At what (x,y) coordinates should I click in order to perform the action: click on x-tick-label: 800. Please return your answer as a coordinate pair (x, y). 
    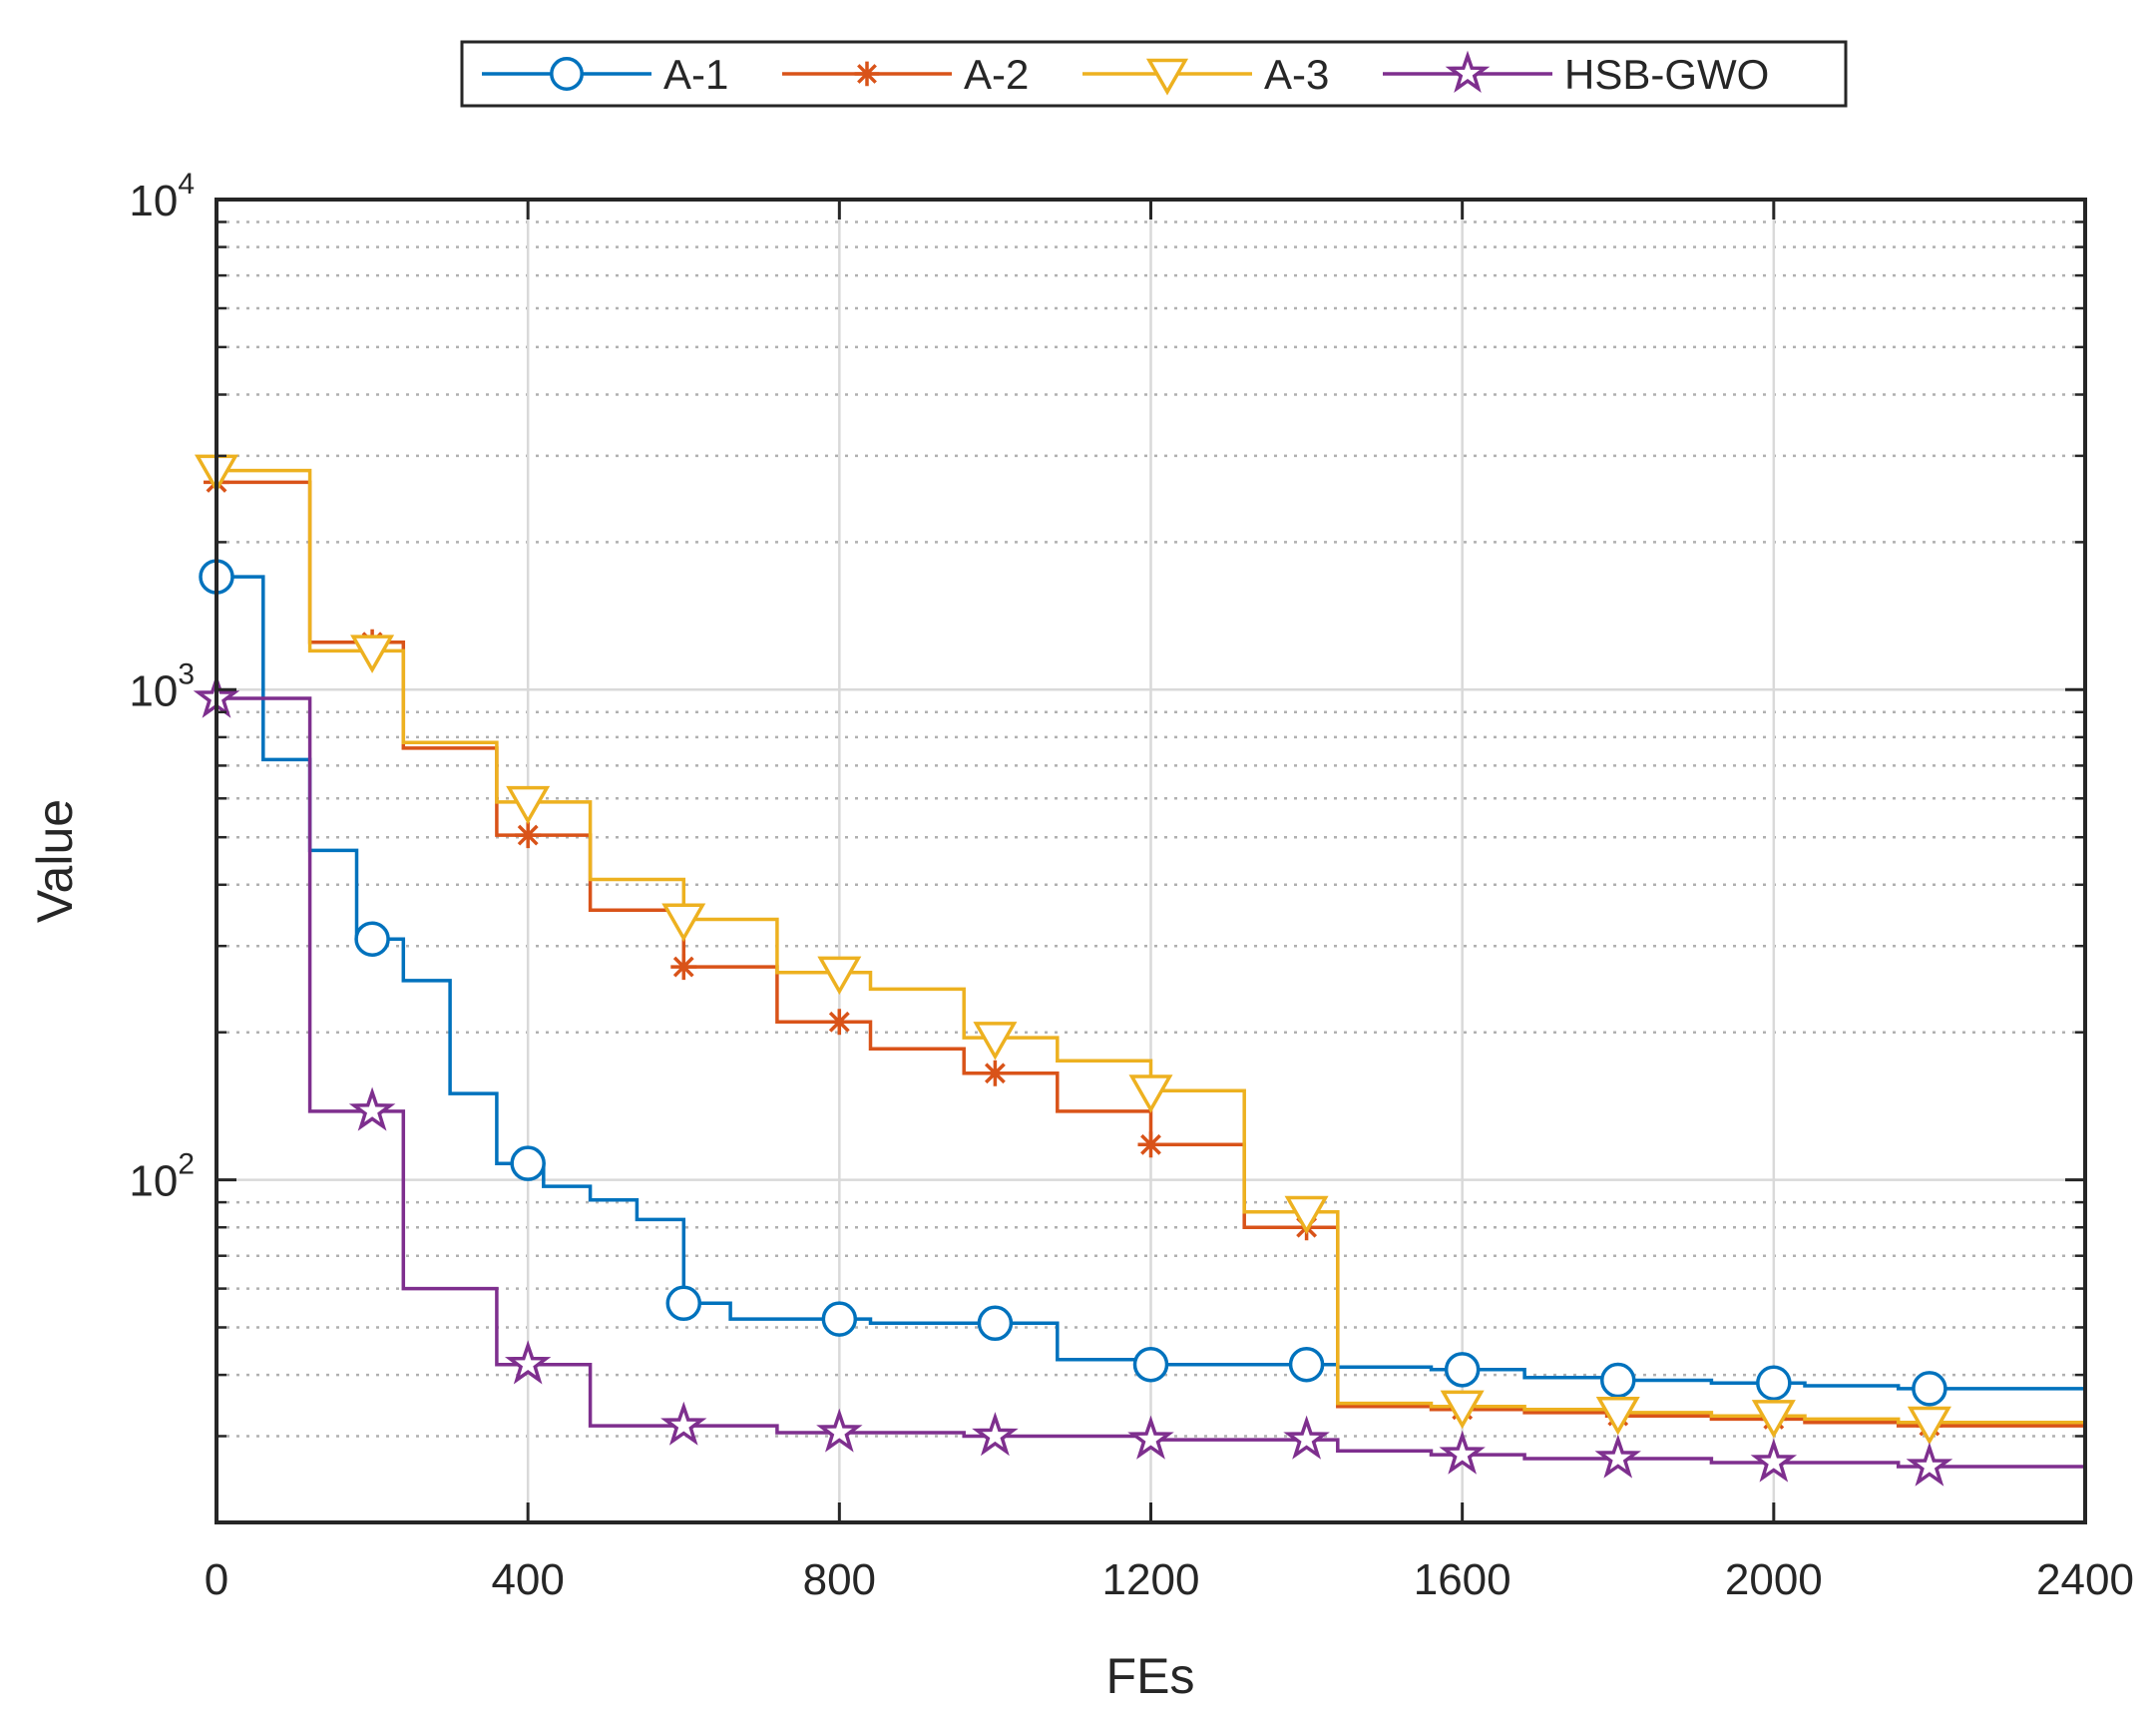
    Looking at the image, I should click on (839, 1579).